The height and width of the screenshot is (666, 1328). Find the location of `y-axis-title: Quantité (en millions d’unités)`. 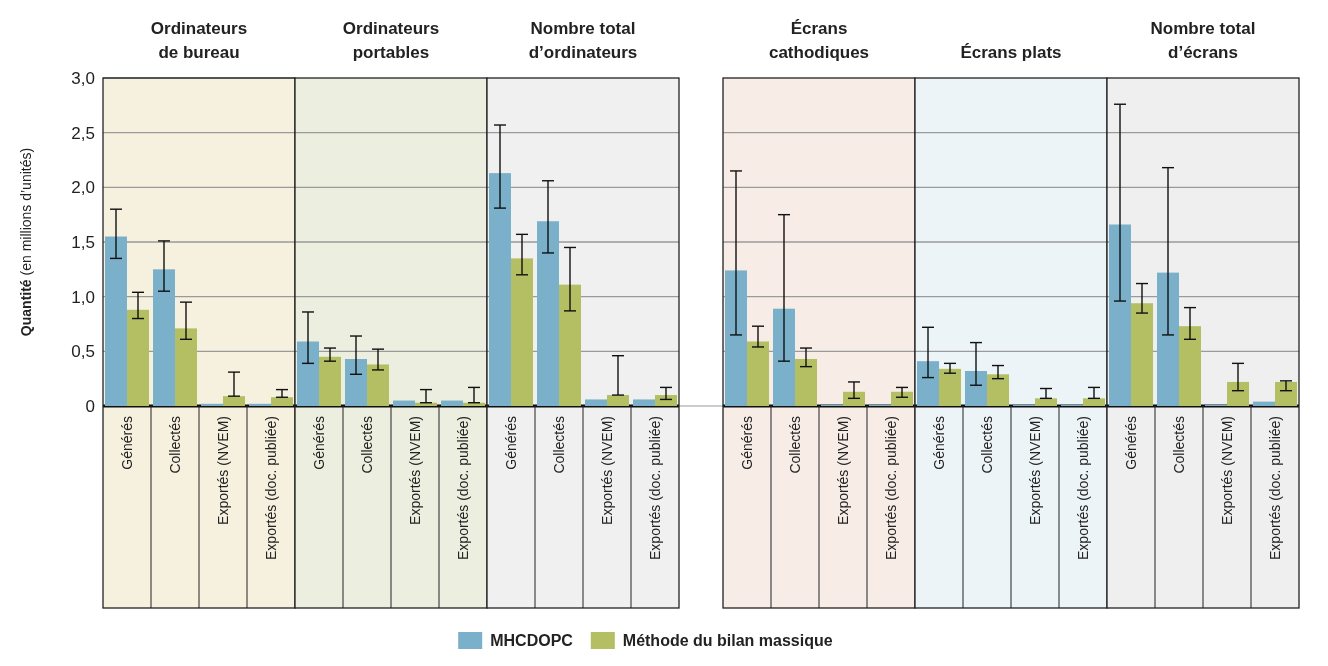

y-axis-title: Quantité (en millions d’unités) is located at coordinates (26, 242).